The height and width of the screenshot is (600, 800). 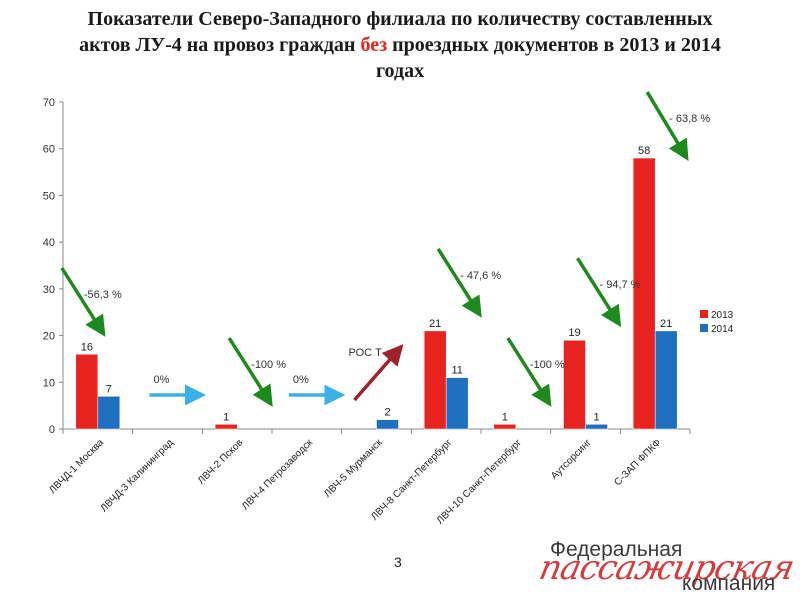 I want to click on data-label-2014: 2, so click(x=387, y=413).